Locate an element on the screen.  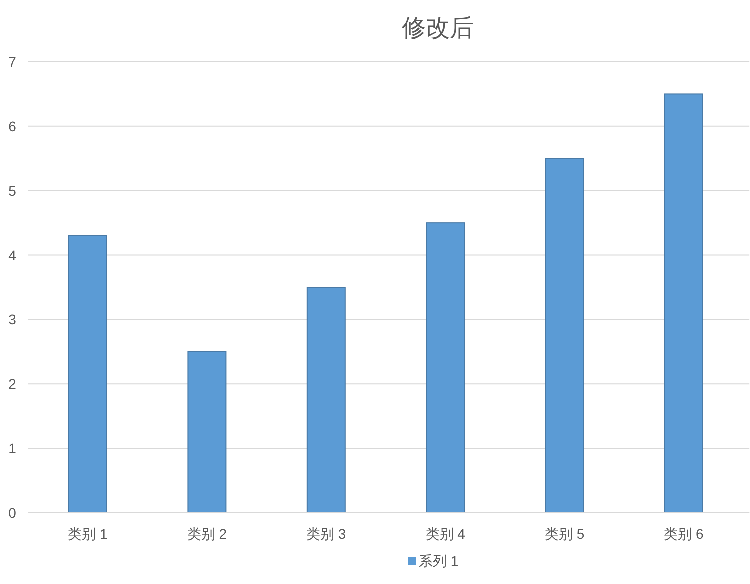
ytick: 0 is located at coordinates (12, 513).